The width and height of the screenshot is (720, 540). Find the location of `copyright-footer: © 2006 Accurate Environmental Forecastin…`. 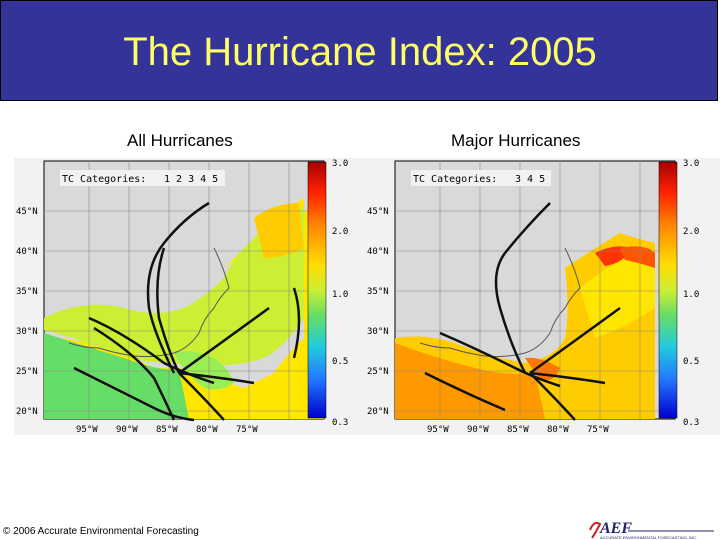

copyright-footer: © 2006 Accurate Environmental Forecastin… is located at coordinates (101, 531).